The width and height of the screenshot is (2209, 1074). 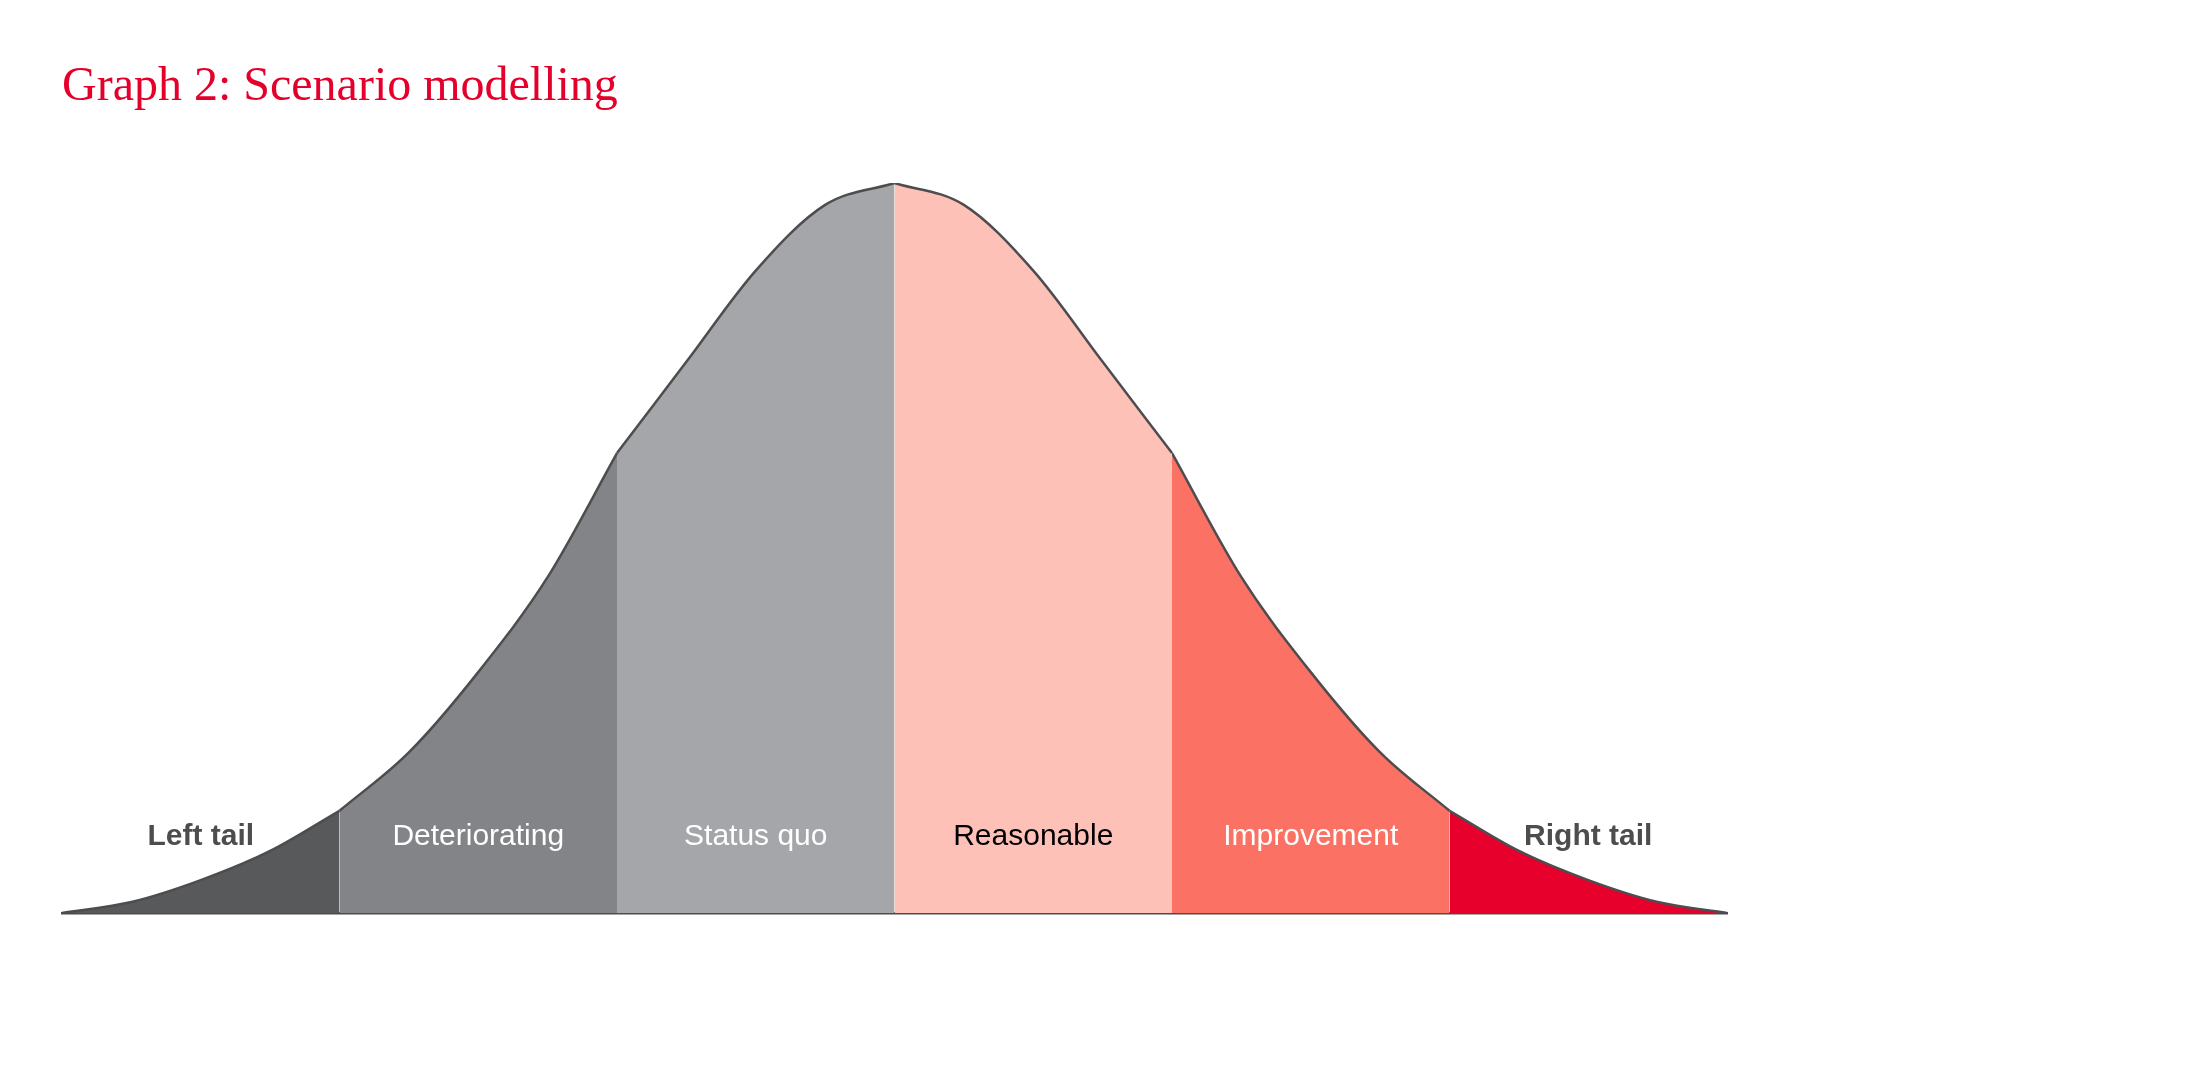 I want to click on series-label: Left tail, so click(x=201, y=835).